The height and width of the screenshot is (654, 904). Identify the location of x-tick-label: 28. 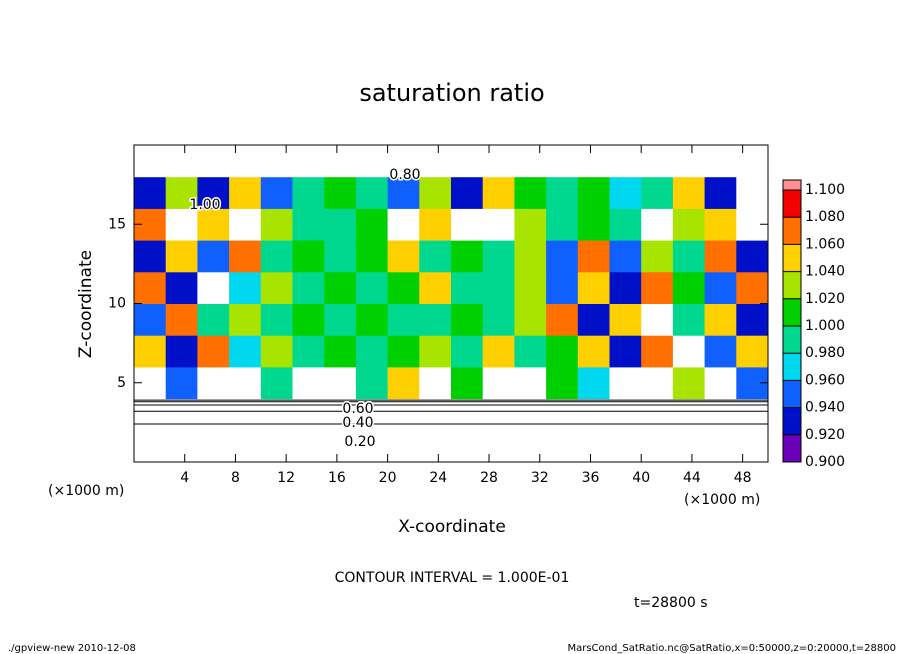
(489, 478).